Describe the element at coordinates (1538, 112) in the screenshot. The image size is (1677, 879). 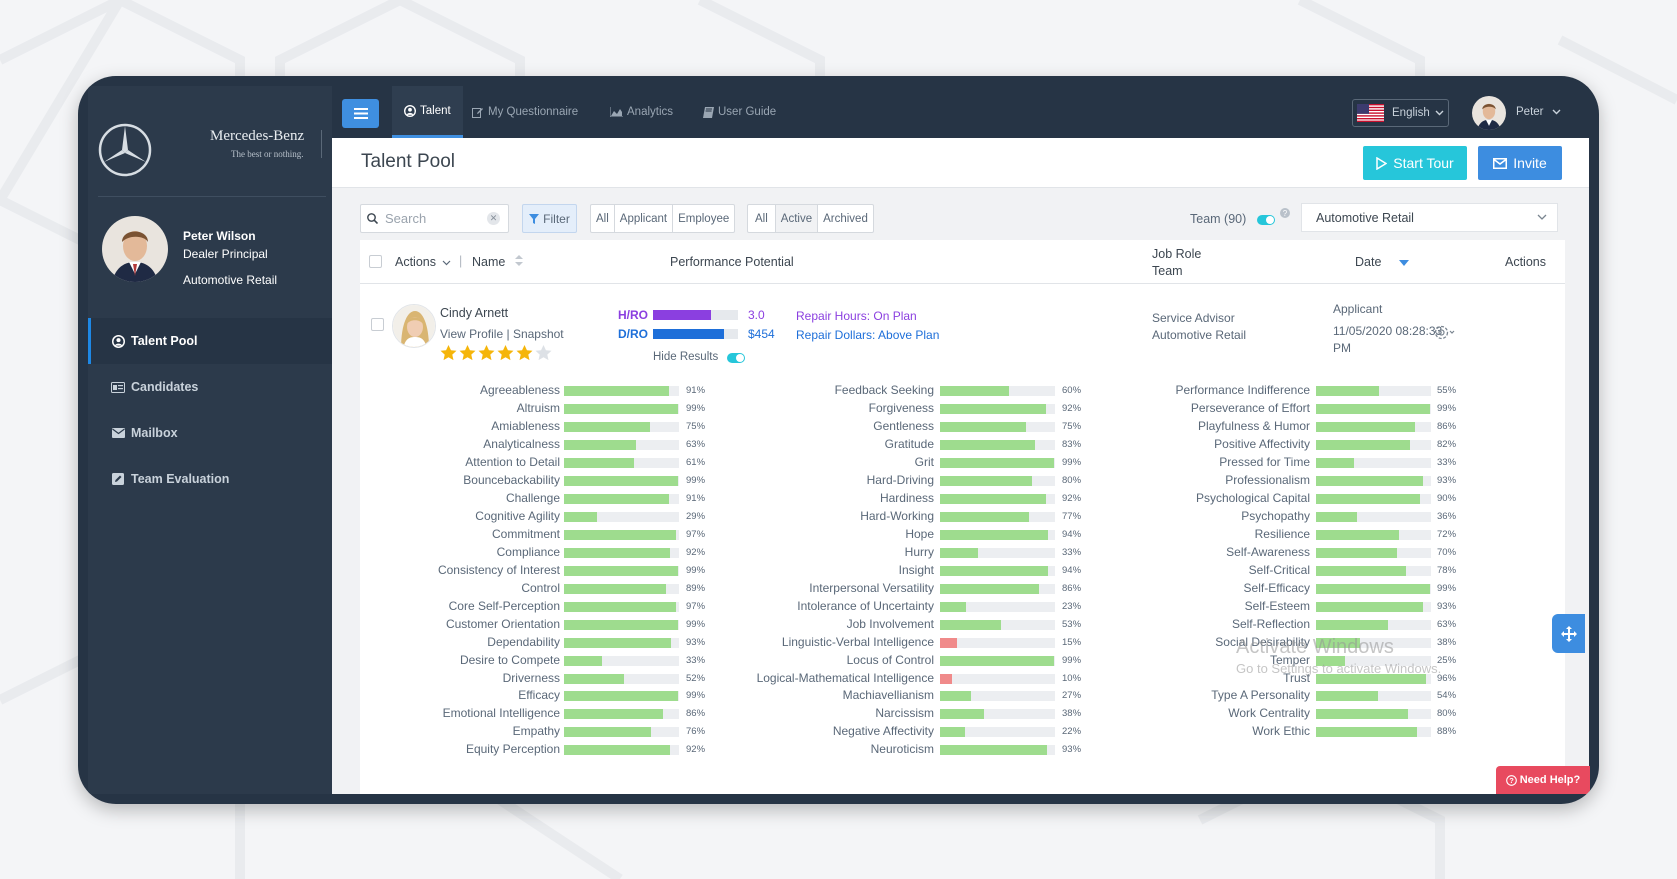
I see `user-menu: Peter` at that location.